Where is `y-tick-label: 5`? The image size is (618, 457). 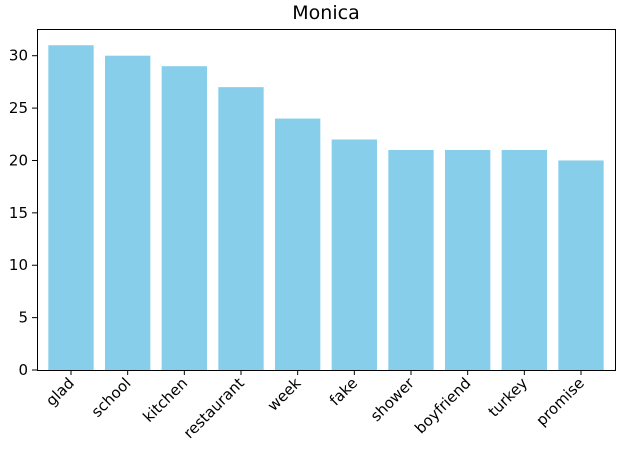
y-tick-label: 5 is located at coordinates (23, 318).